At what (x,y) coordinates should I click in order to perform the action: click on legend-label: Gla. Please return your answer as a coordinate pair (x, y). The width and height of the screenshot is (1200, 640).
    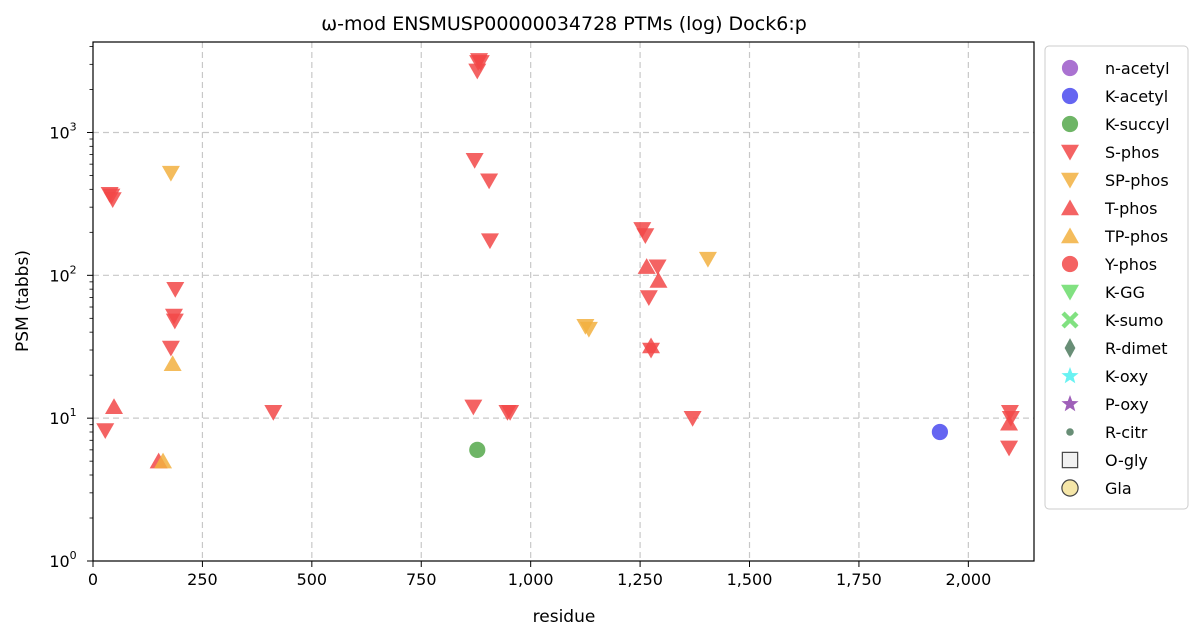
    Looking at the image, I should click on (1118, 488).